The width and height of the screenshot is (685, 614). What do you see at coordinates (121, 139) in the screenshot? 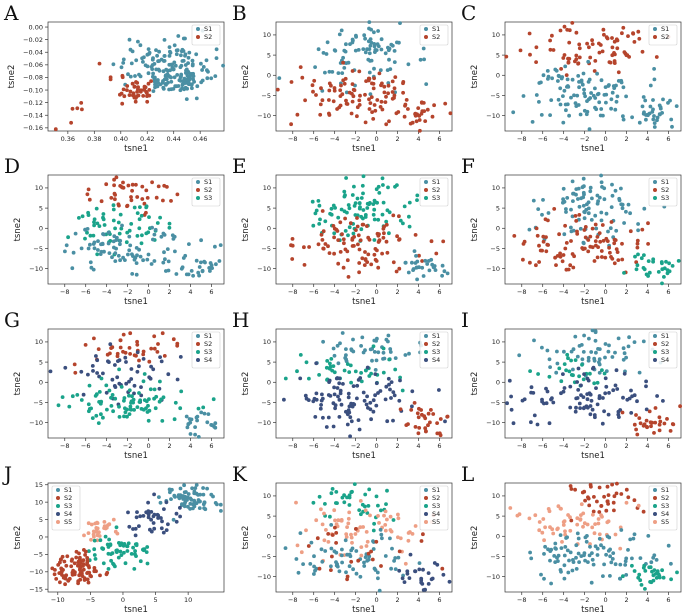
I see `x-tick-label: 0.40` at bounding box center [121, 139].